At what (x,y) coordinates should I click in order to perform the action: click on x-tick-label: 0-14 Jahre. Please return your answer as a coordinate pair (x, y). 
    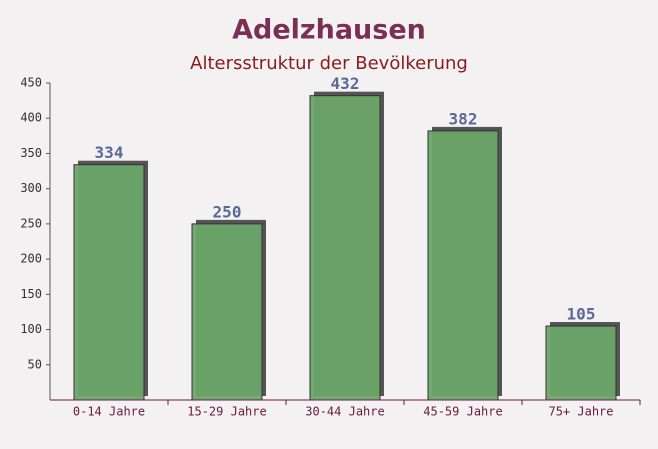
    Looking at the image, I should click on (109, 412).